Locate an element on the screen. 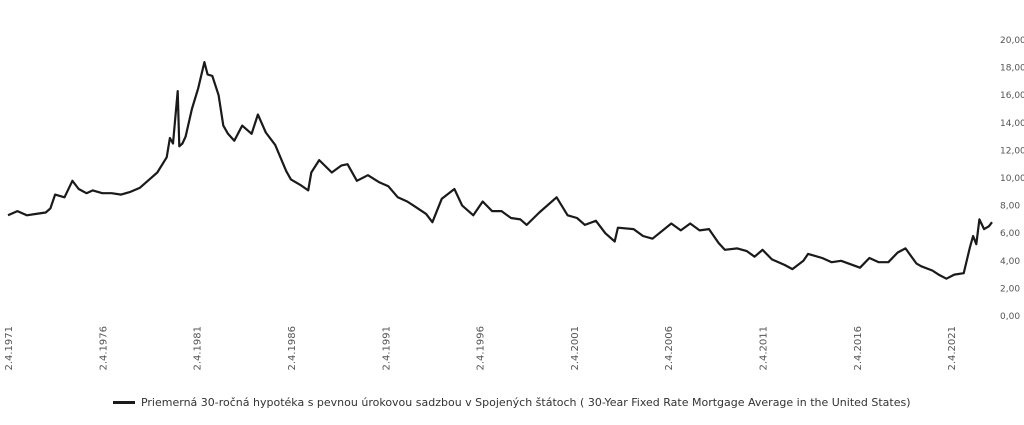  y-tick-label: 8,00 is located at coordinates (1010, 207).